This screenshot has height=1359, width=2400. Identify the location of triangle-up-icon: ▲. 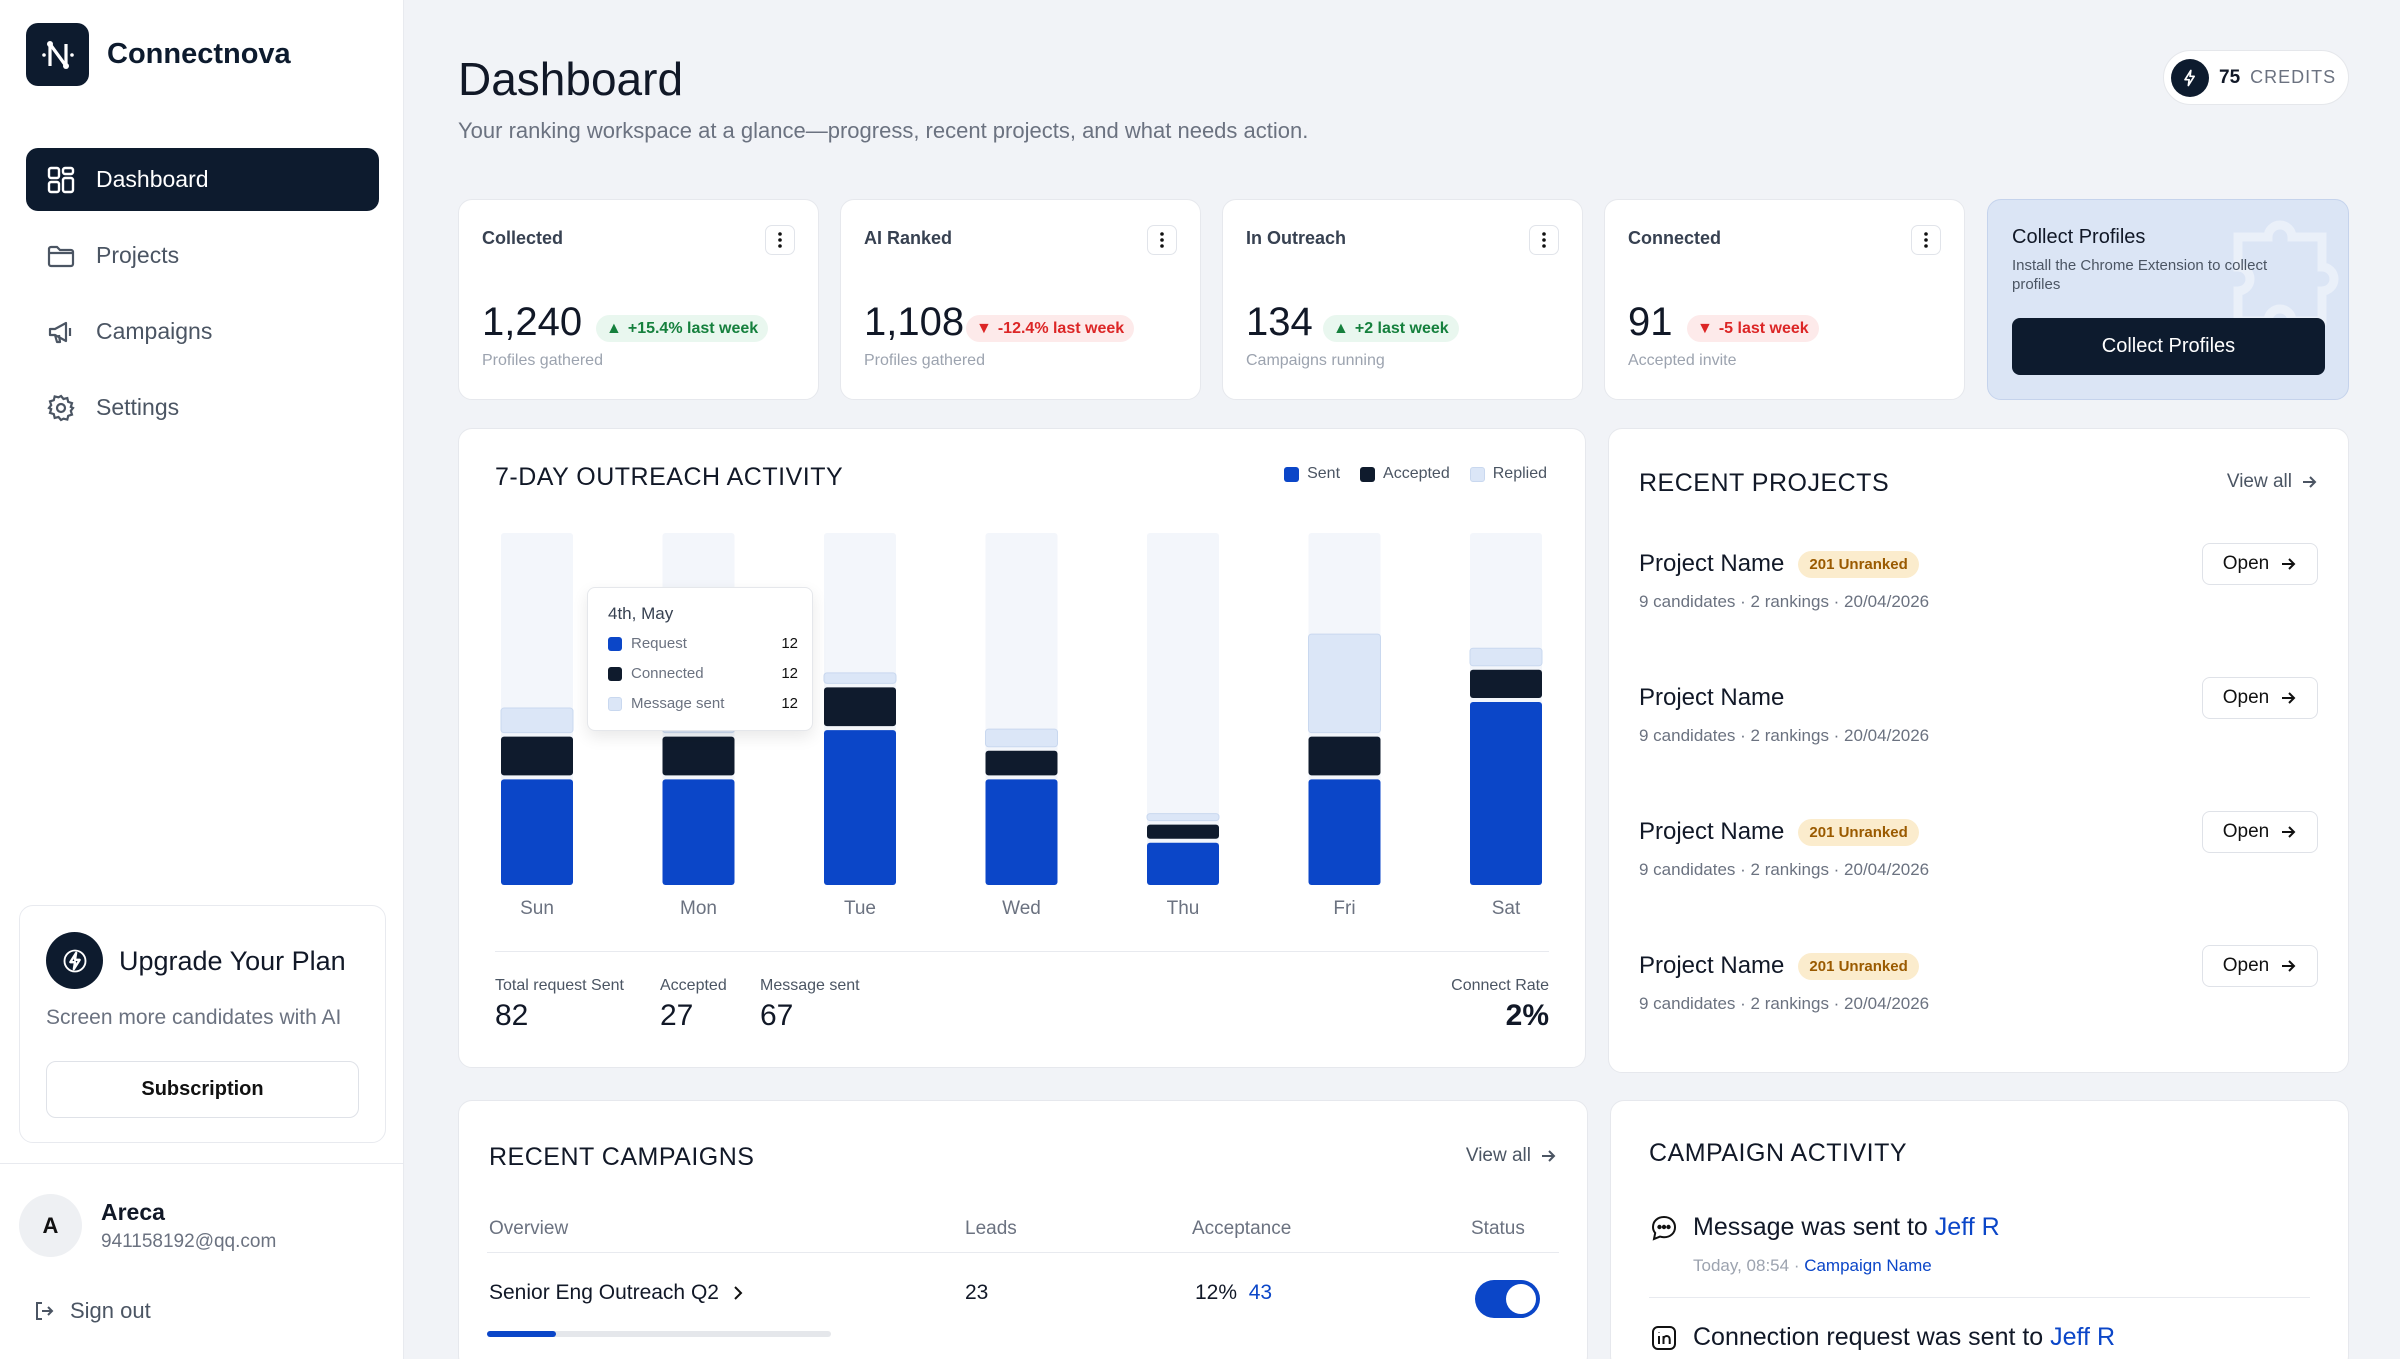
(1341, 328).